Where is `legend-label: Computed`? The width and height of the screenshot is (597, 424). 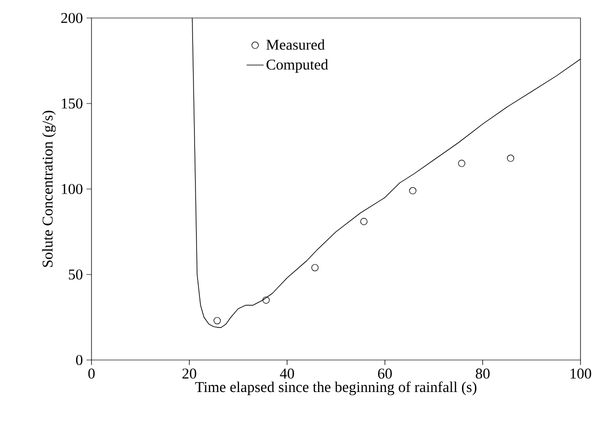 legend-label: Computed is located at coordinates (297, 66).